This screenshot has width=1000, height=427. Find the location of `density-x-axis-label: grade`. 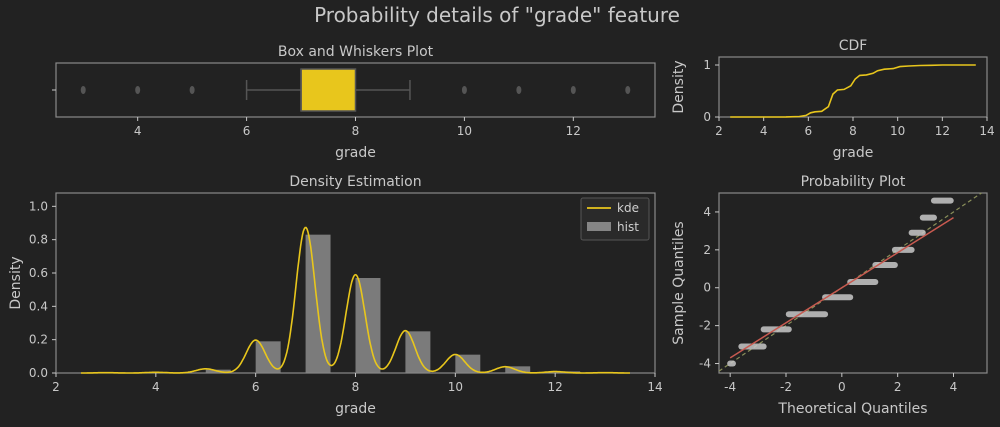

density-x-axis-label: grade is located at coordinates (355, 409).